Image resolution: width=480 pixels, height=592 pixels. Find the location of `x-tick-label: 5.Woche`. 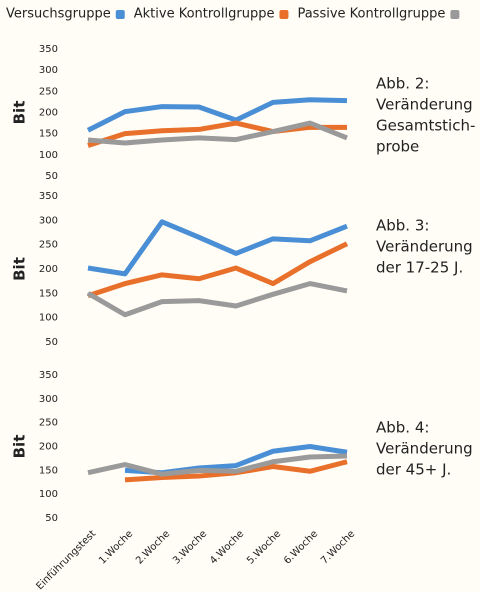

x-tick-label: 5.Woche is located at coordinates (264, 547).